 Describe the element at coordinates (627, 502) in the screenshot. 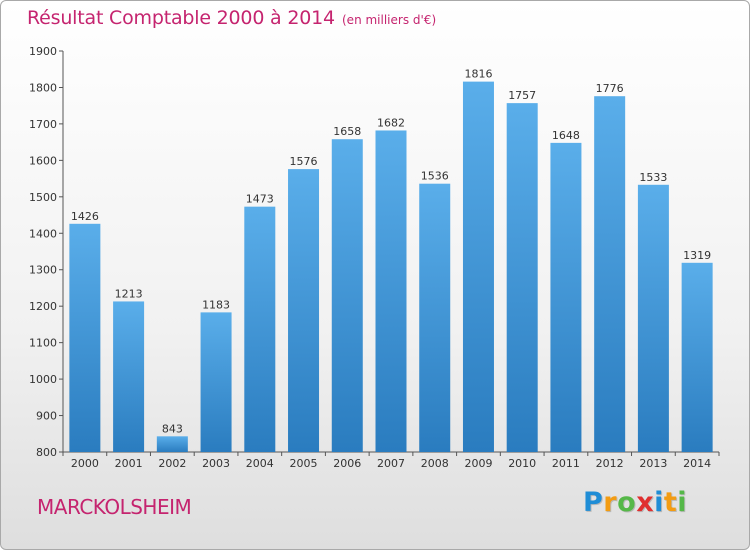

I see `logo-letter: o` at that location.